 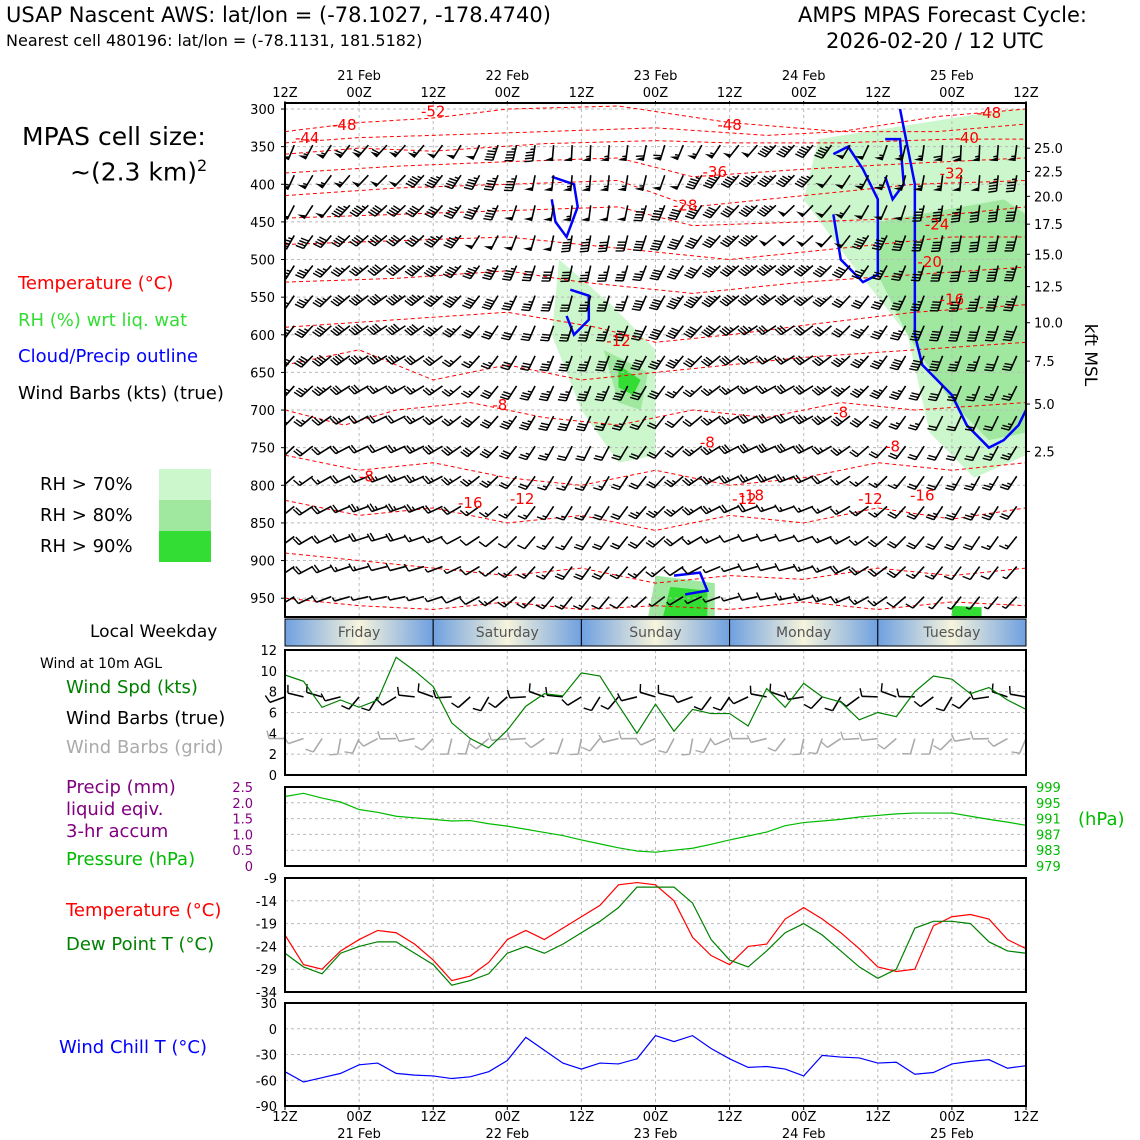 What do you see at coordinates (262, 148) in the screenshot?
I see `pressure-tick-label: 350` at bounding box center [262, 148].